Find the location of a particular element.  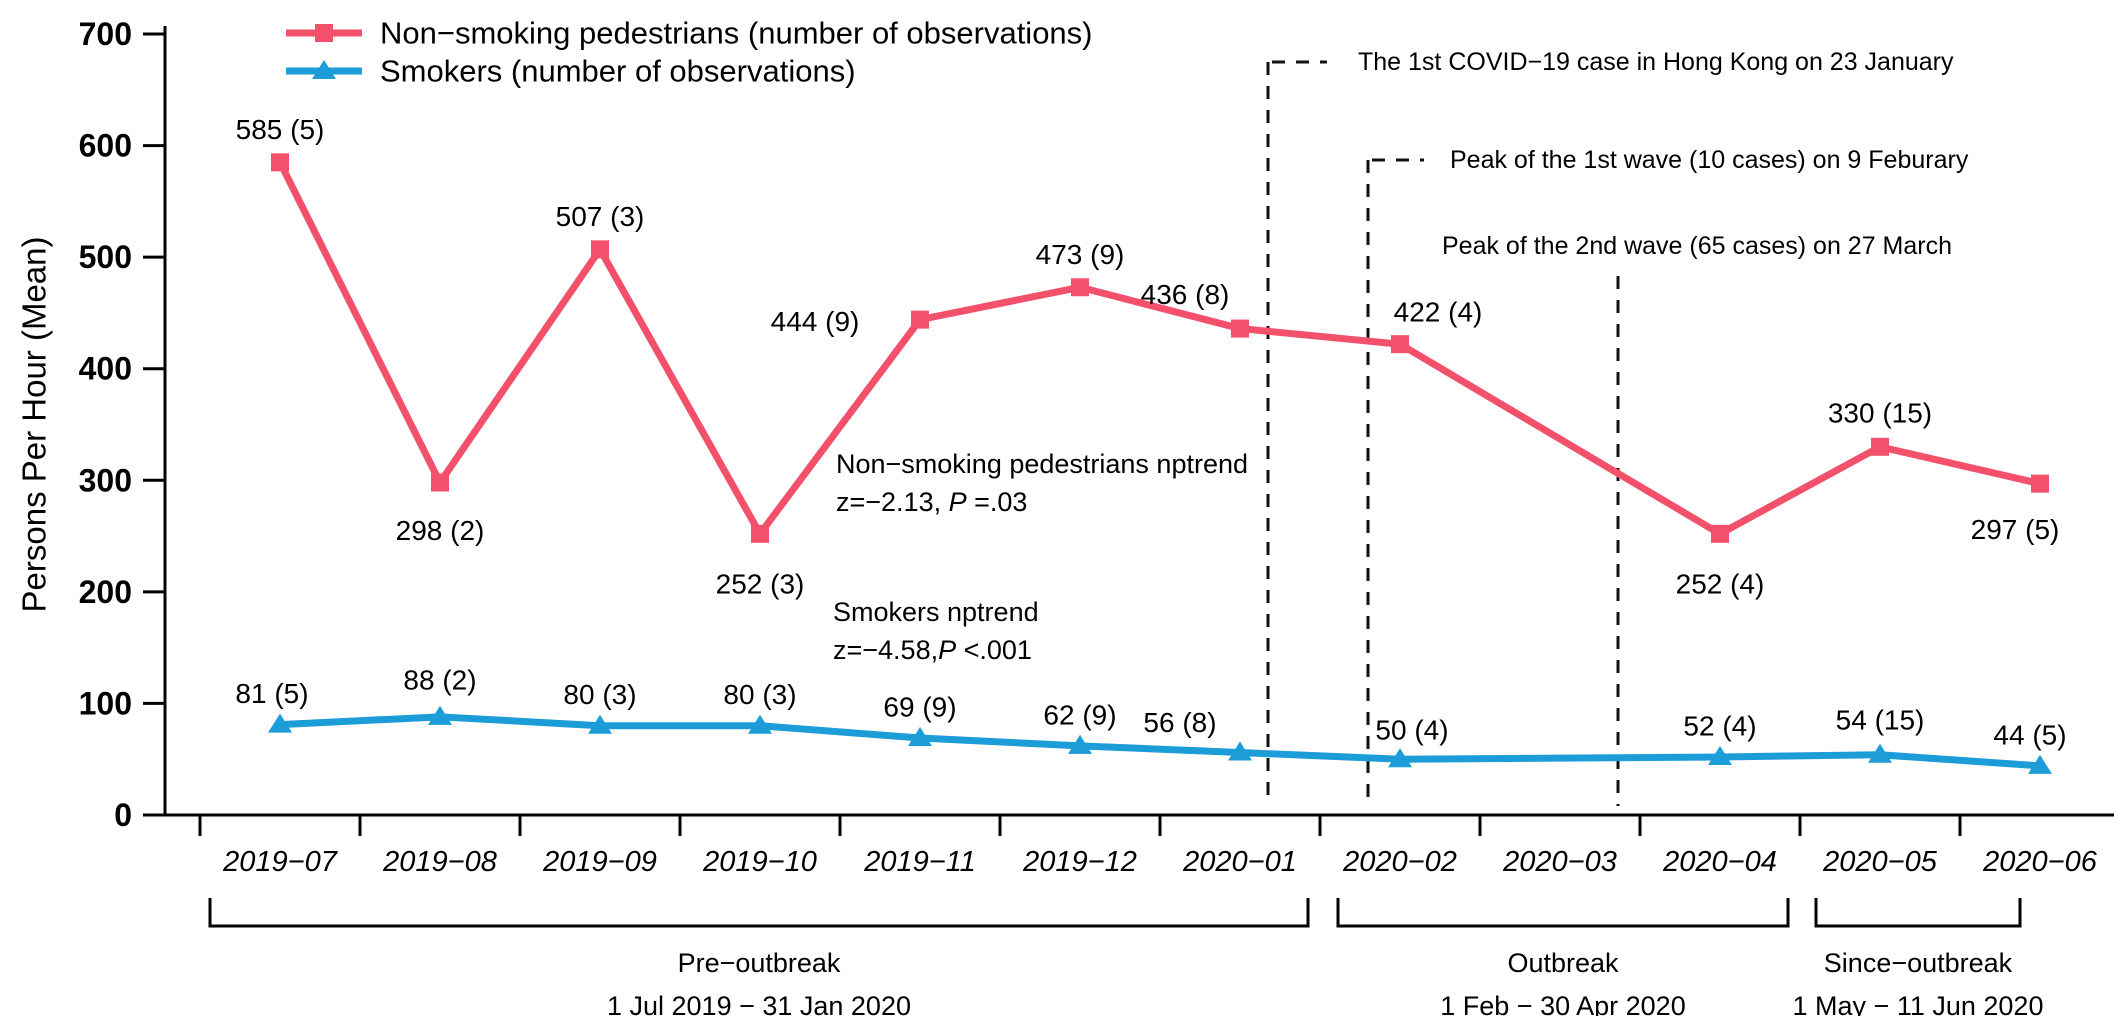

legend-label: Smokers (number of observations) is located at coordinates (618, 71).